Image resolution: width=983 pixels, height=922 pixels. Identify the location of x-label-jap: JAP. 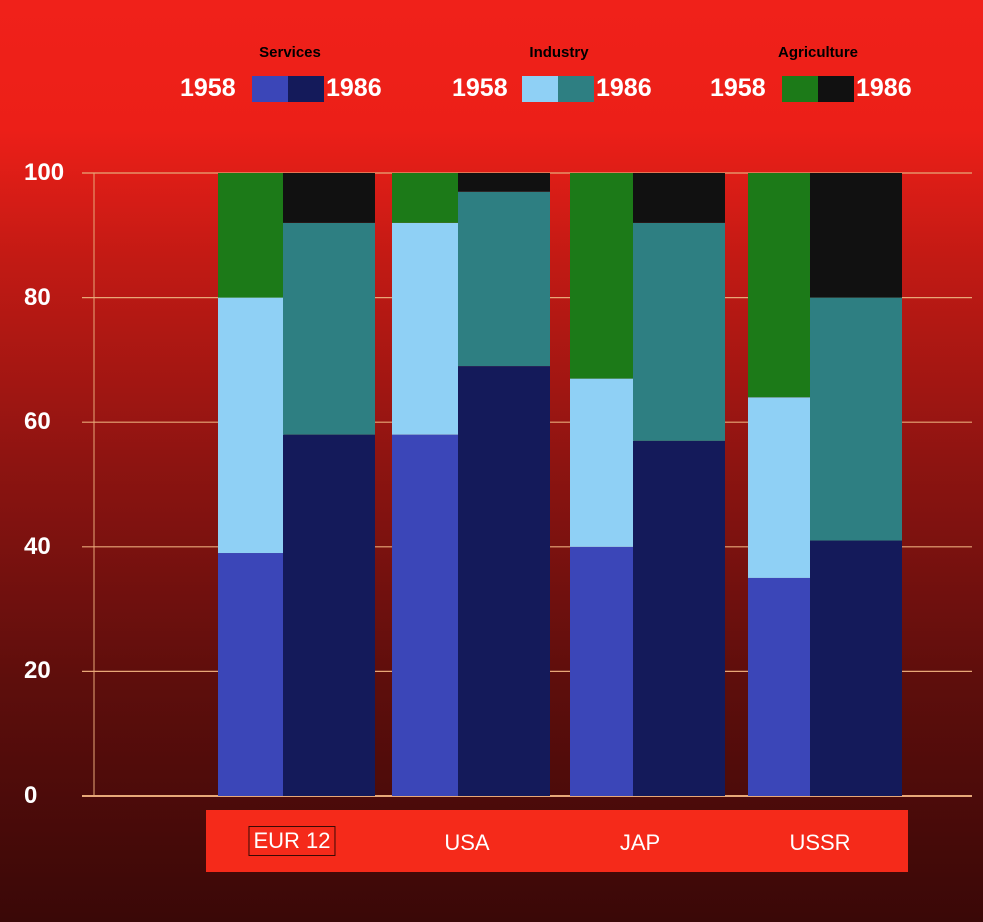
(640, 842).